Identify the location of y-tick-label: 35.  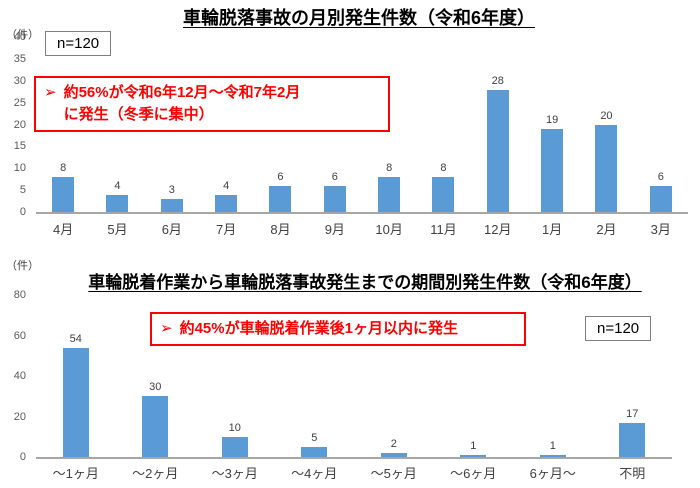
(19, 58).